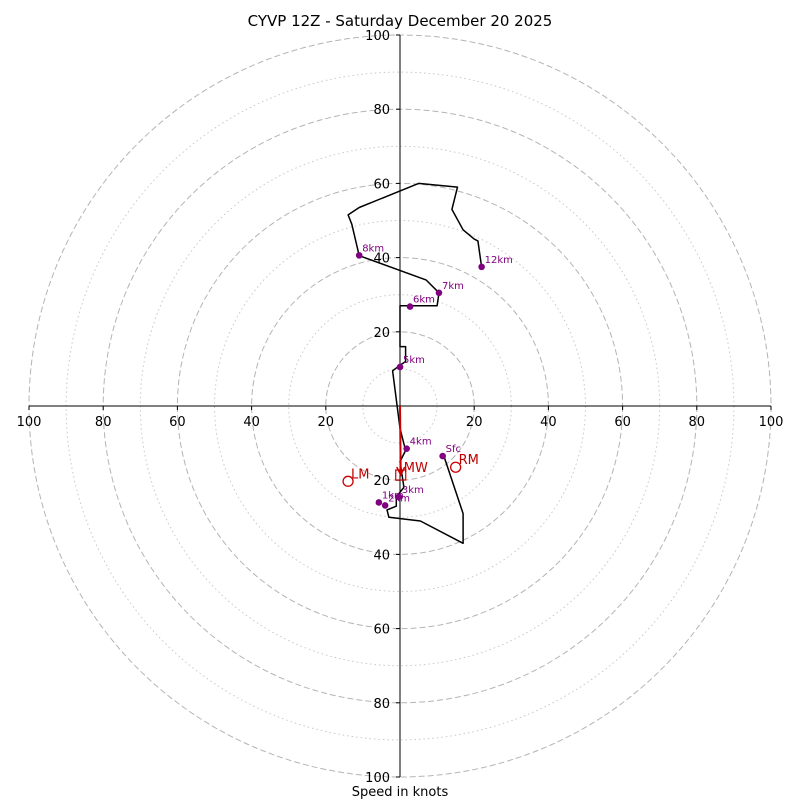 The width and height of the screenshot is (800, 800). What do you see at coordinates (373, 248) in the screenshot?
I see `height-marker-label: 8km` at bounding box center [373, 248].